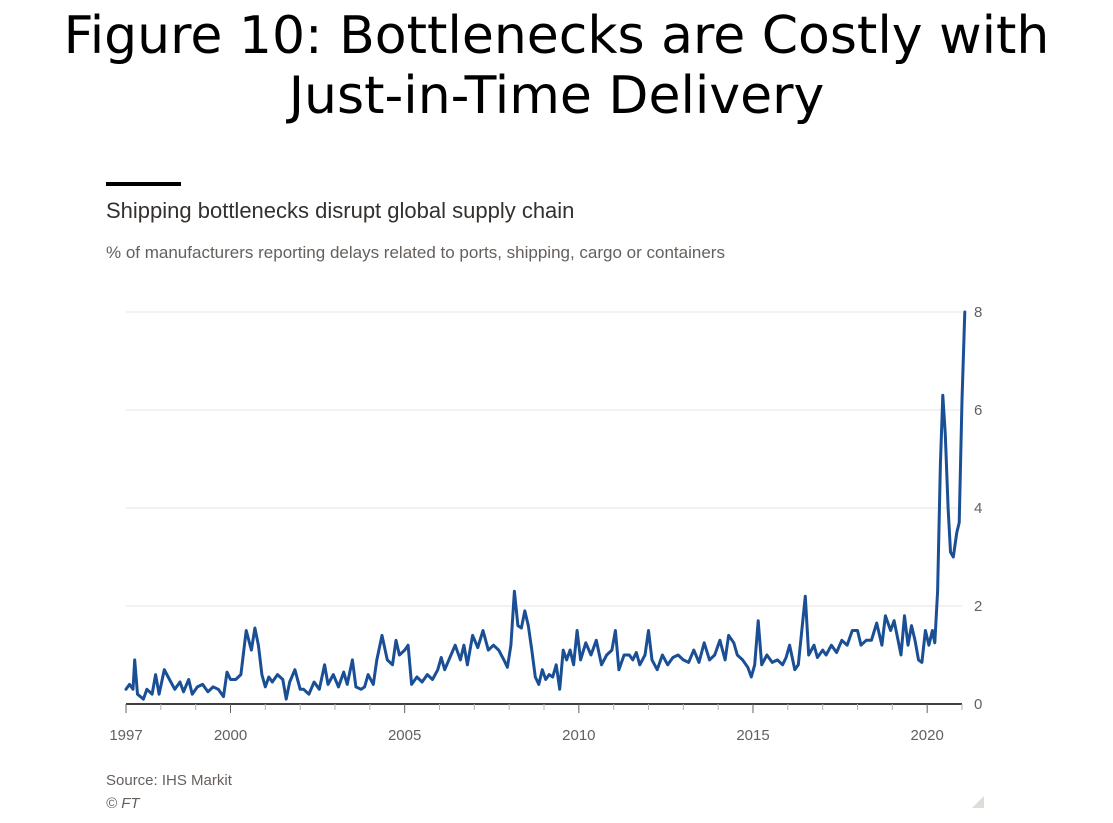  I want to click on y-tick-label-4: 4, so click(978, 508).